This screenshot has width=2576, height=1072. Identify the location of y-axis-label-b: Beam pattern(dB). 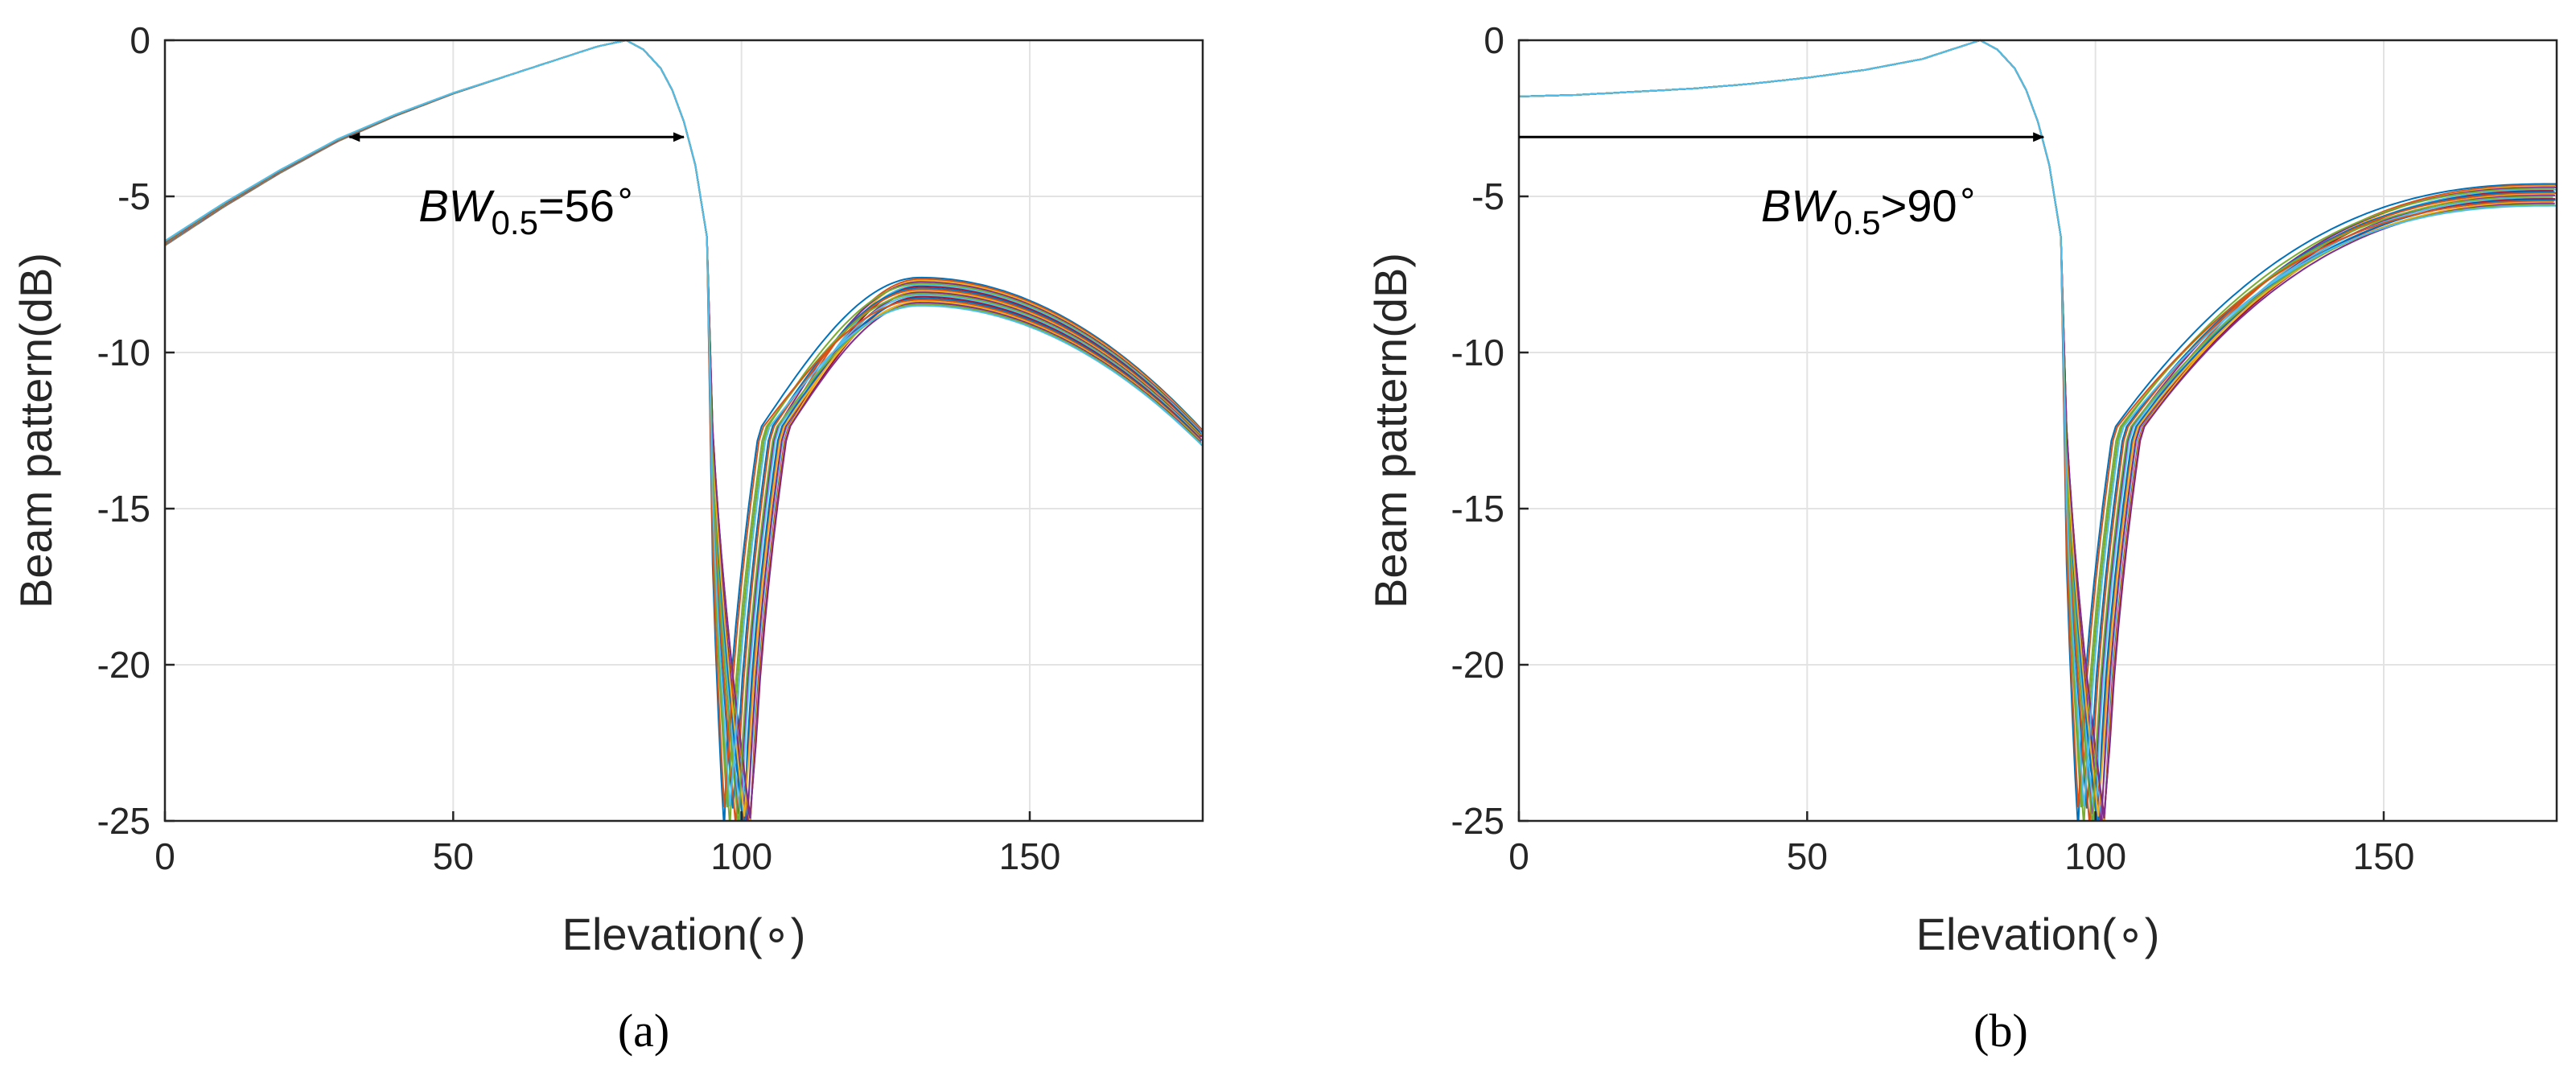
(1390, 430).